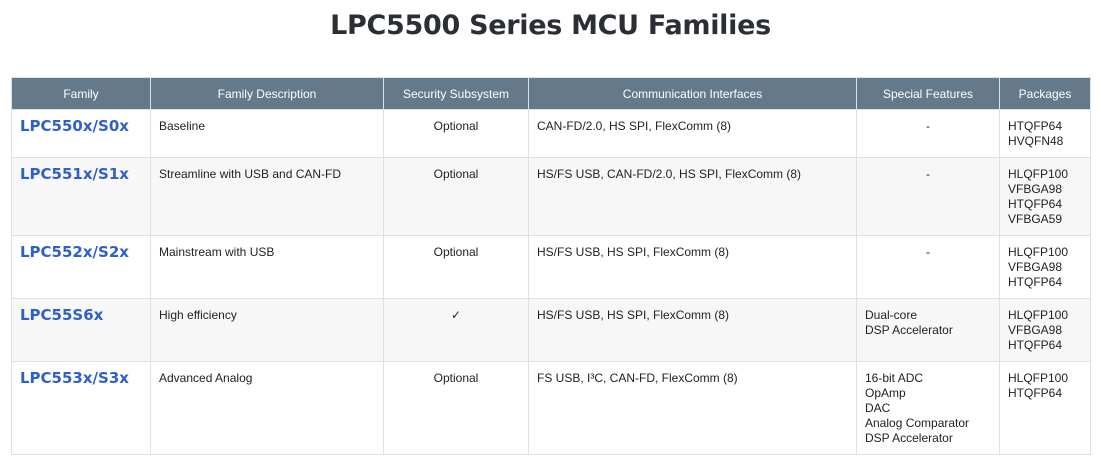  I want to click on package-item: HVQFN48, so click(1036, 141).